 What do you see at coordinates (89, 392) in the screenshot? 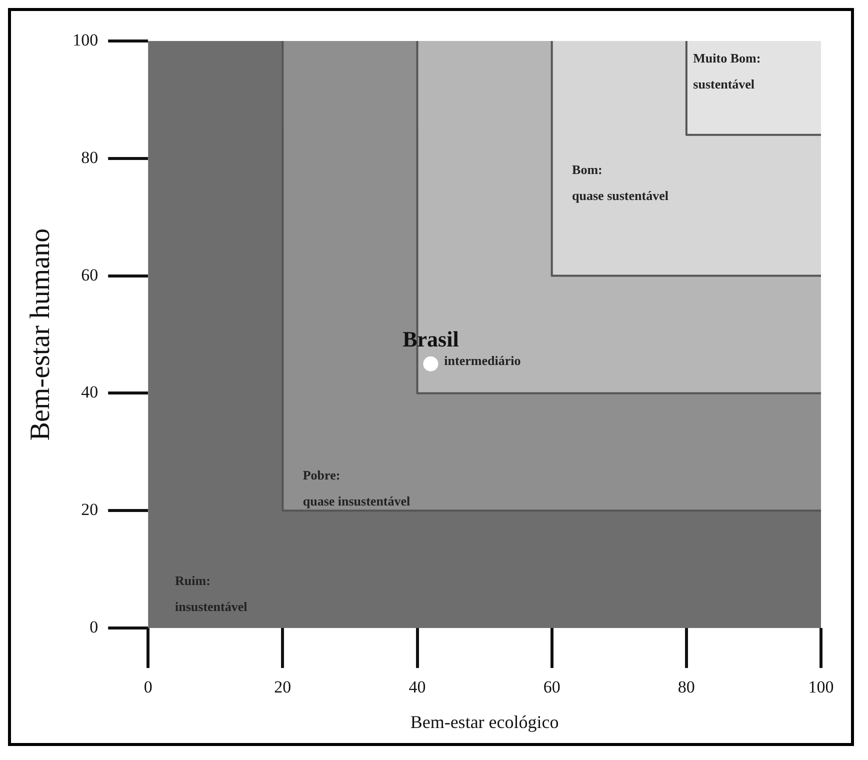
I see `y-tick-label: 40` at bounding box center [89, 392].